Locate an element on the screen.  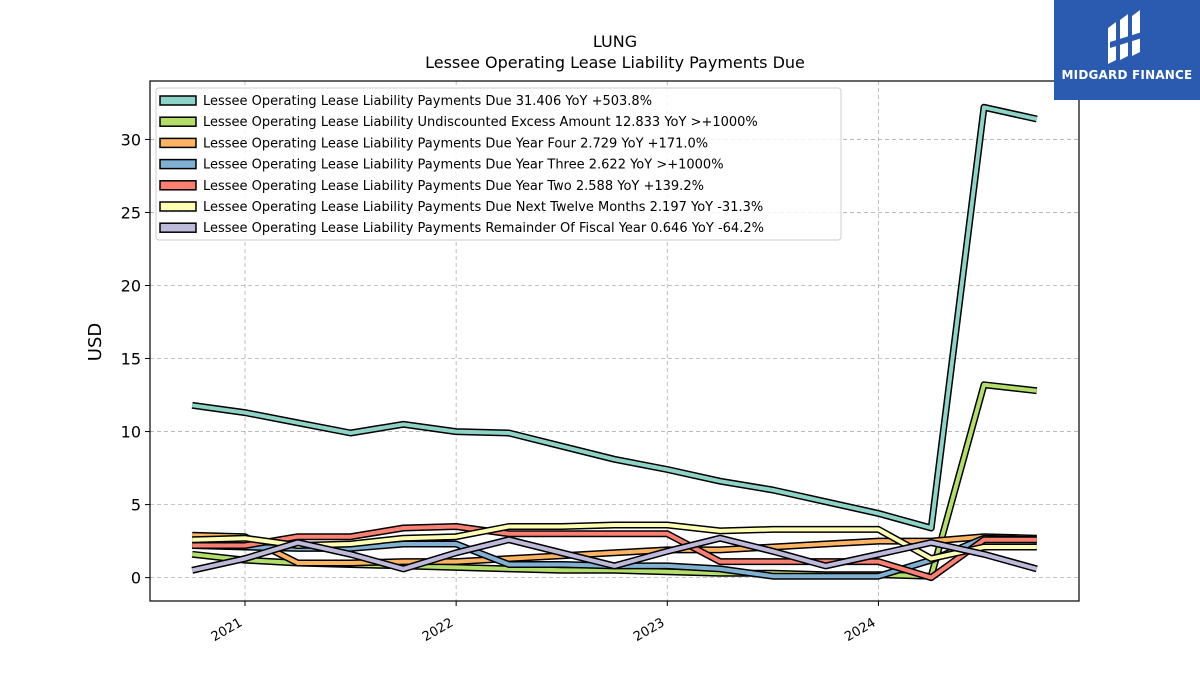
x-tick-label: 2023 is located at coordinates (649, 630).